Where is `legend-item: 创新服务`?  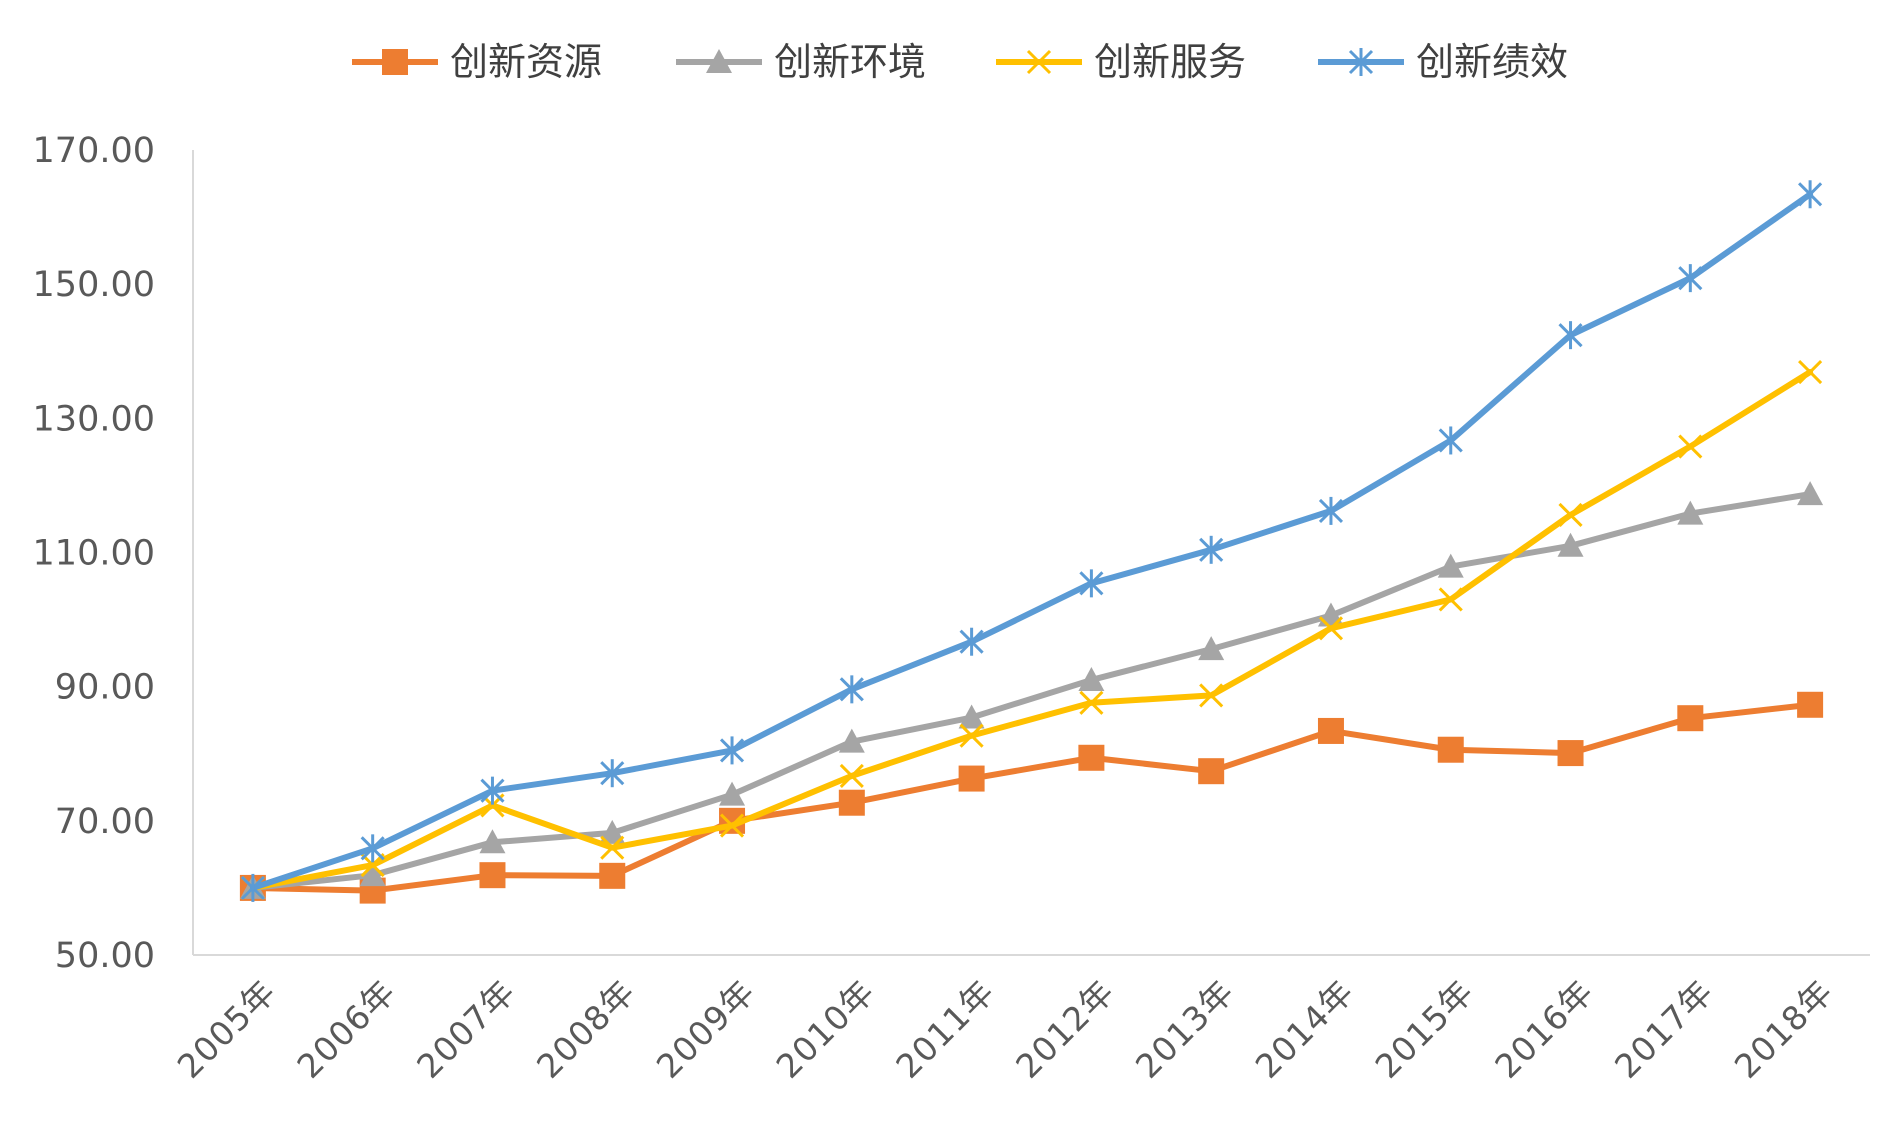
legend-item: 创新服务 is located at coordinates (1121, 62).